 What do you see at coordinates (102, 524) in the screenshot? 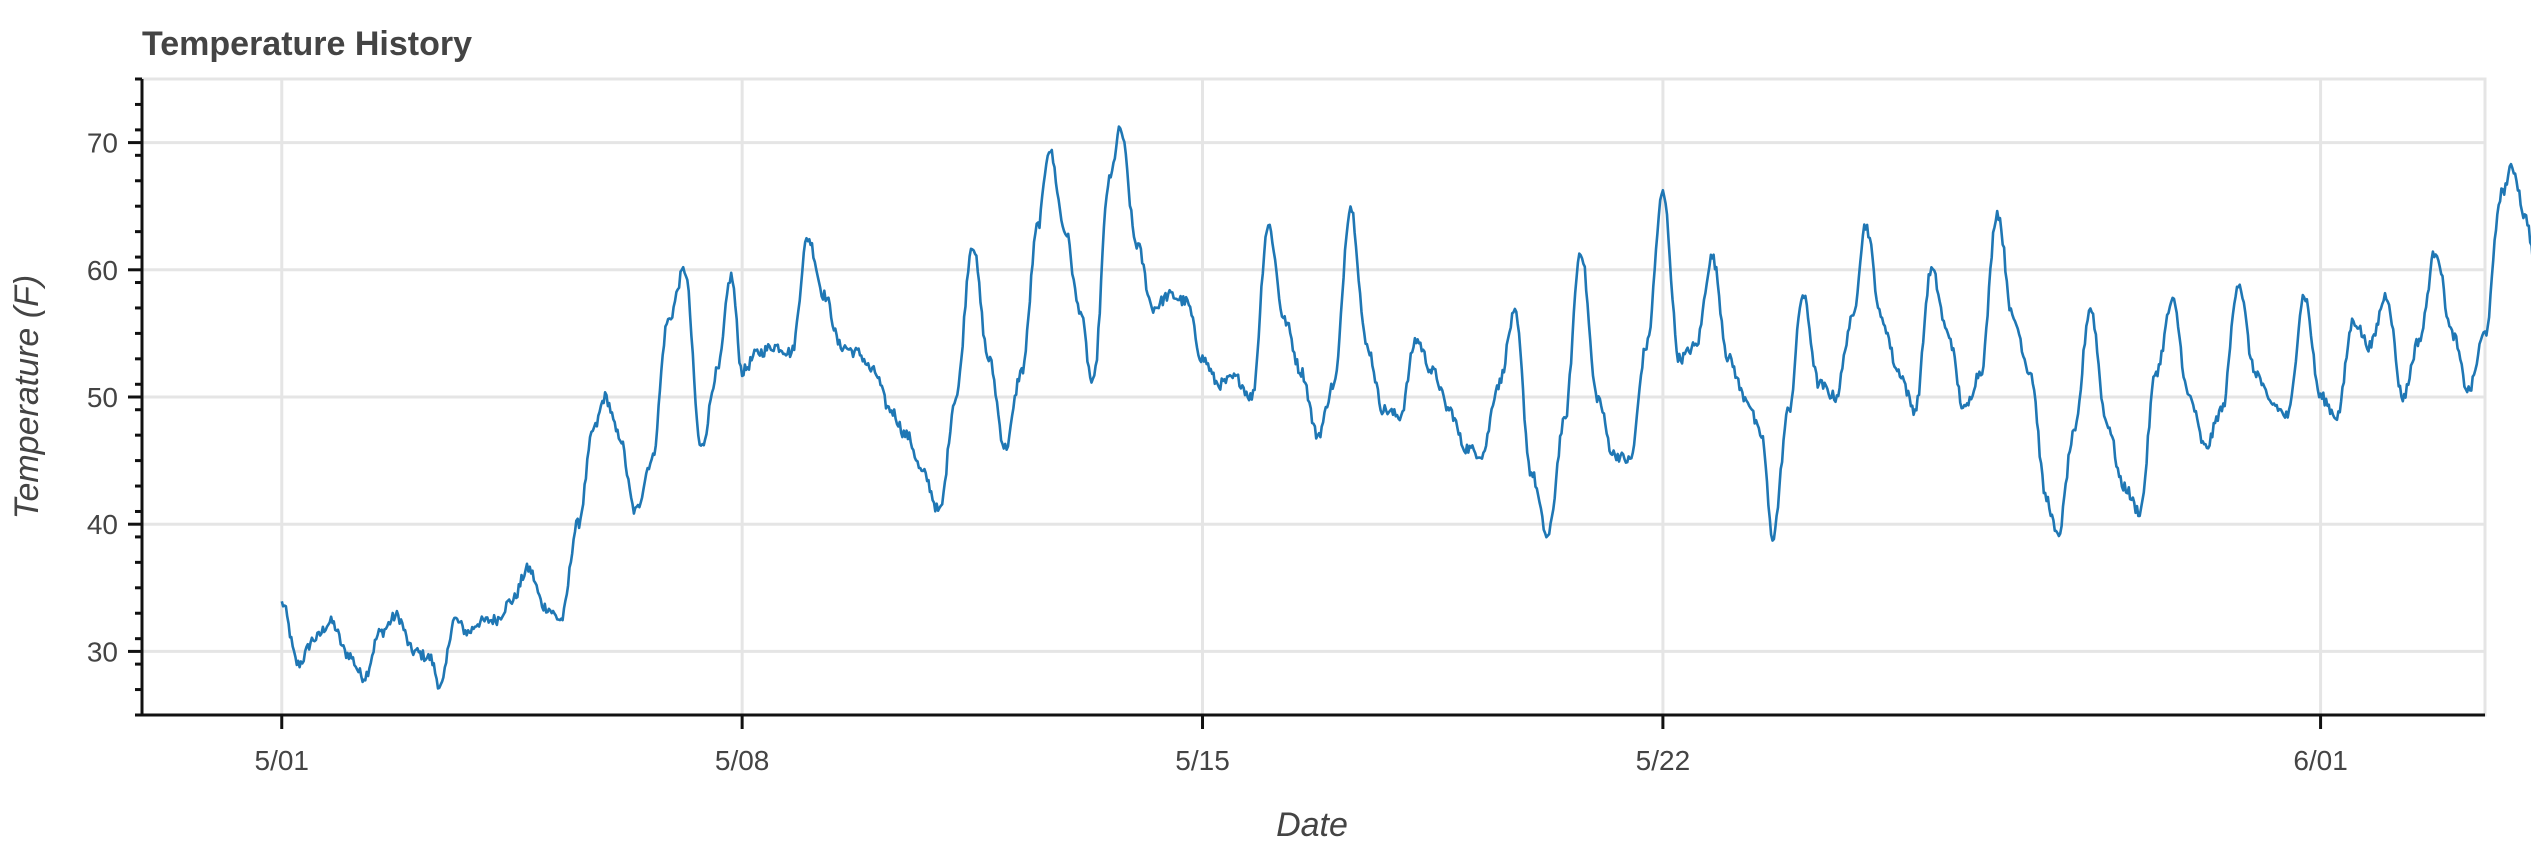
I see `y-tick-label: 40` at bounding box center [102, 524].